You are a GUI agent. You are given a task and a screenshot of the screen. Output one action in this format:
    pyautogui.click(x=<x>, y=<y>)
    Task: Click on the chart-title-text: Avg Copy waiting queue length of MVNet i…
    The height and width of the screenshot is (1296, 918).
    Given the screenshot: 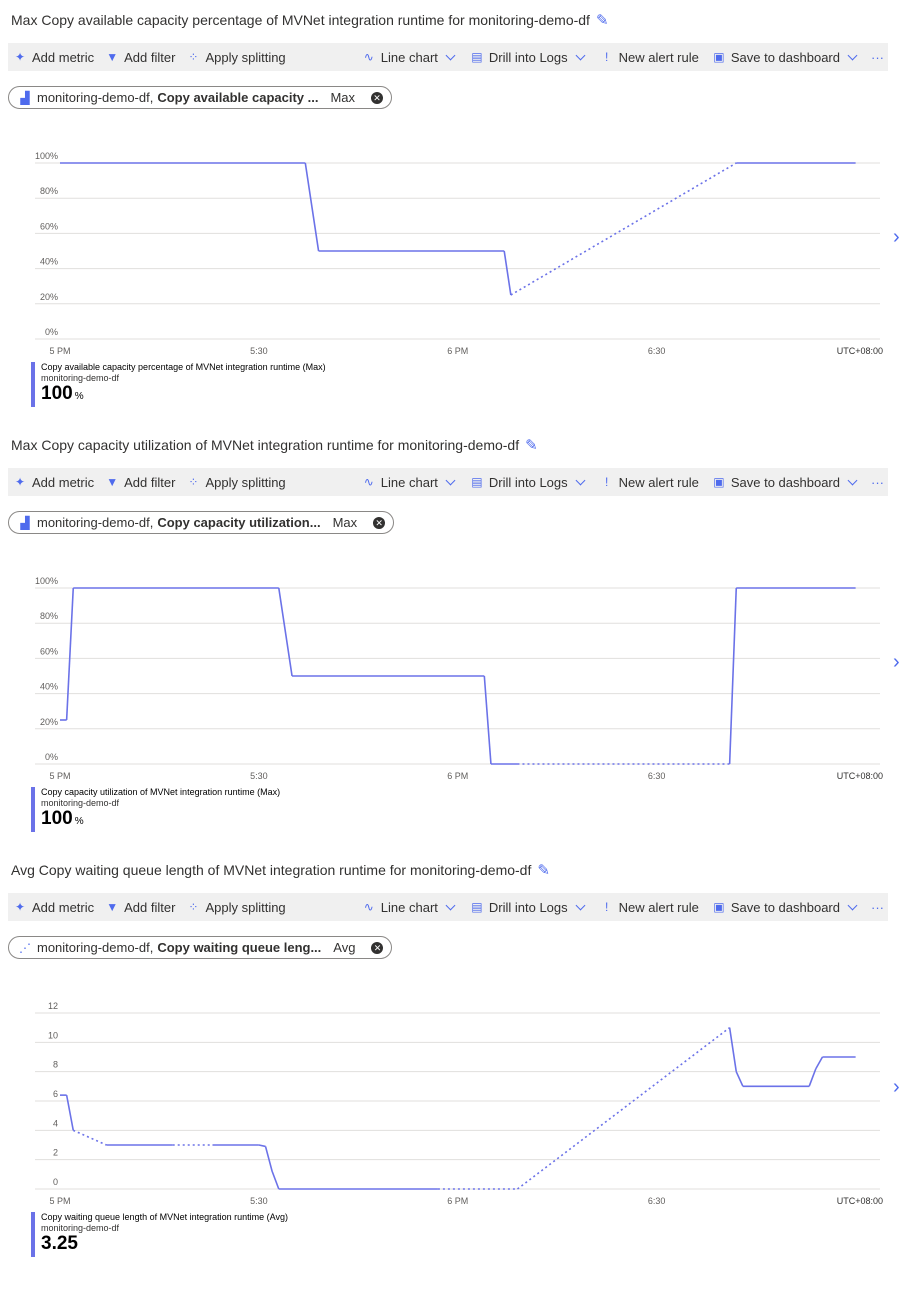 What is the action you would take?
    pyautogui.click(x=271, y=870)
    